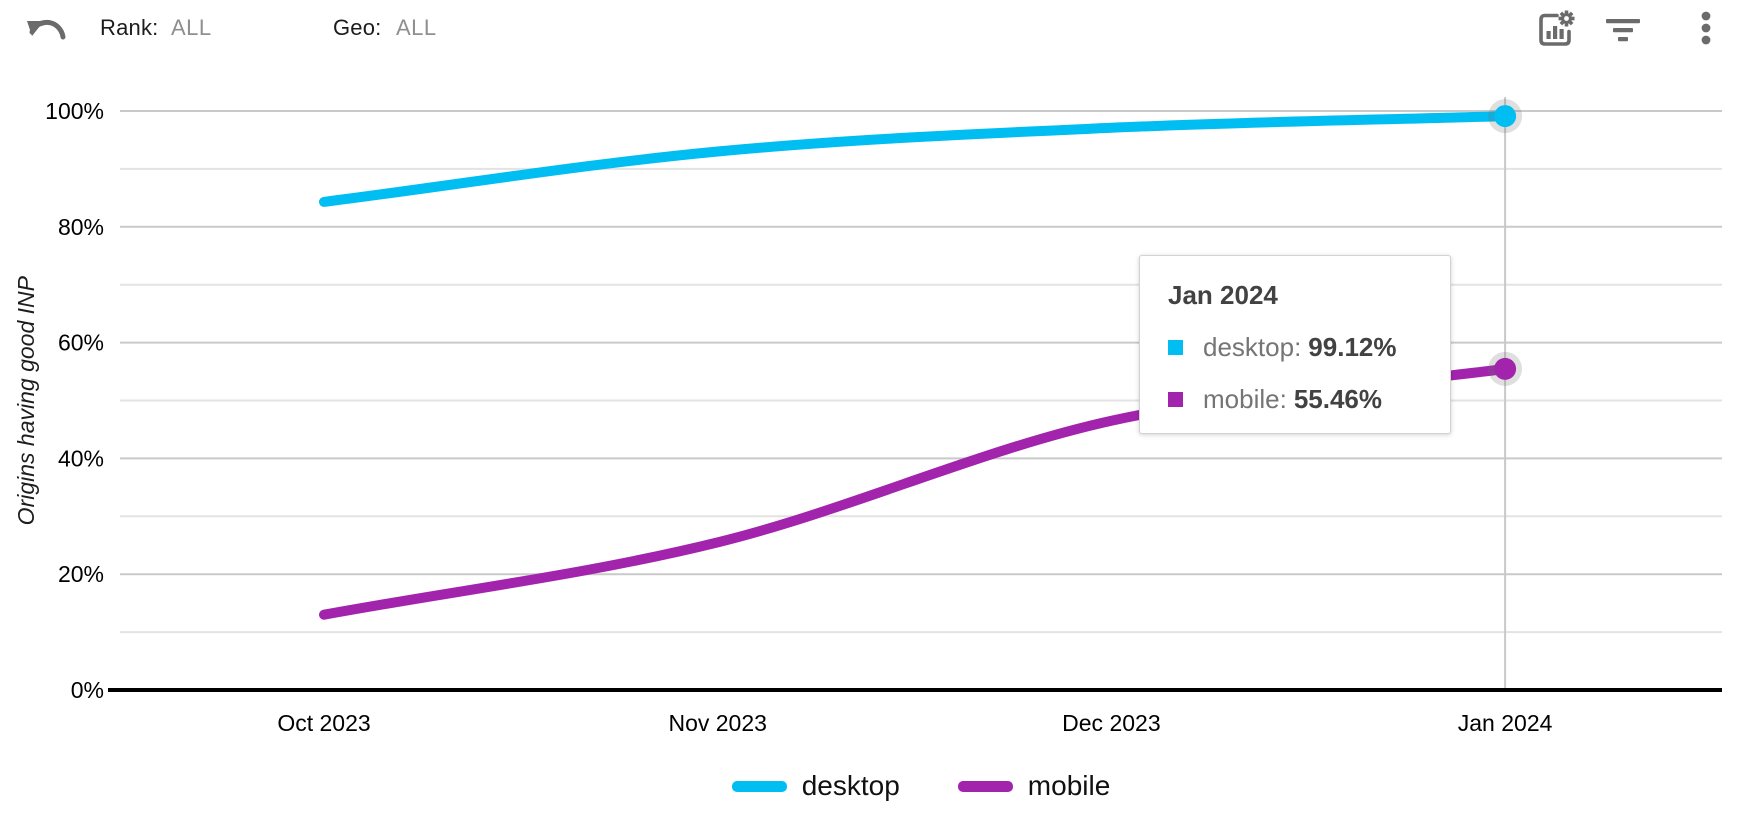  Describe the element at coordinates (129, 27) in the screenshot. I see `rank-filter-label: Rank:` at that location.